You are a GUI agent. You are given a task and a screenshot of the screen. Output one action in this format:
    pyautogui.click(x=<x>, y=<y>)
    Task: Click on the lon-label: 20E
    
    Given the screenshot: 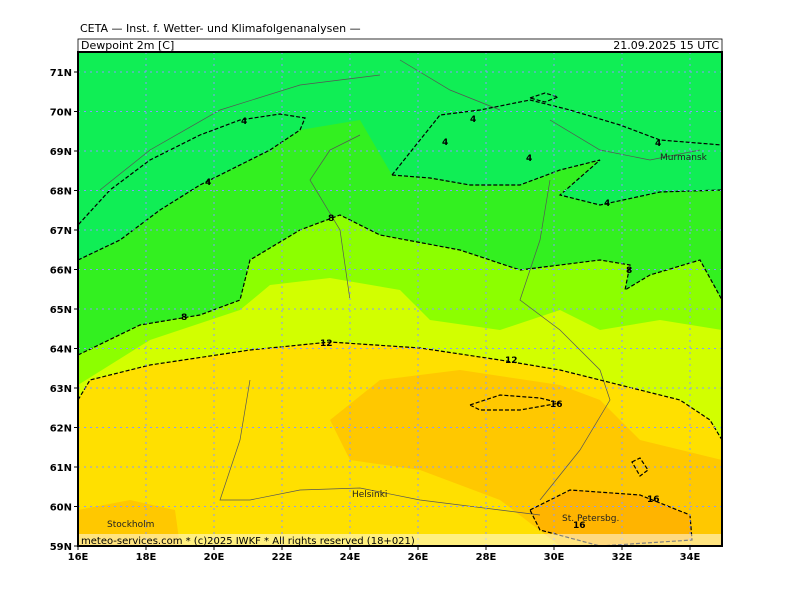 What is the action you would take?
    pyautogui.click(x=214, y=557)
    